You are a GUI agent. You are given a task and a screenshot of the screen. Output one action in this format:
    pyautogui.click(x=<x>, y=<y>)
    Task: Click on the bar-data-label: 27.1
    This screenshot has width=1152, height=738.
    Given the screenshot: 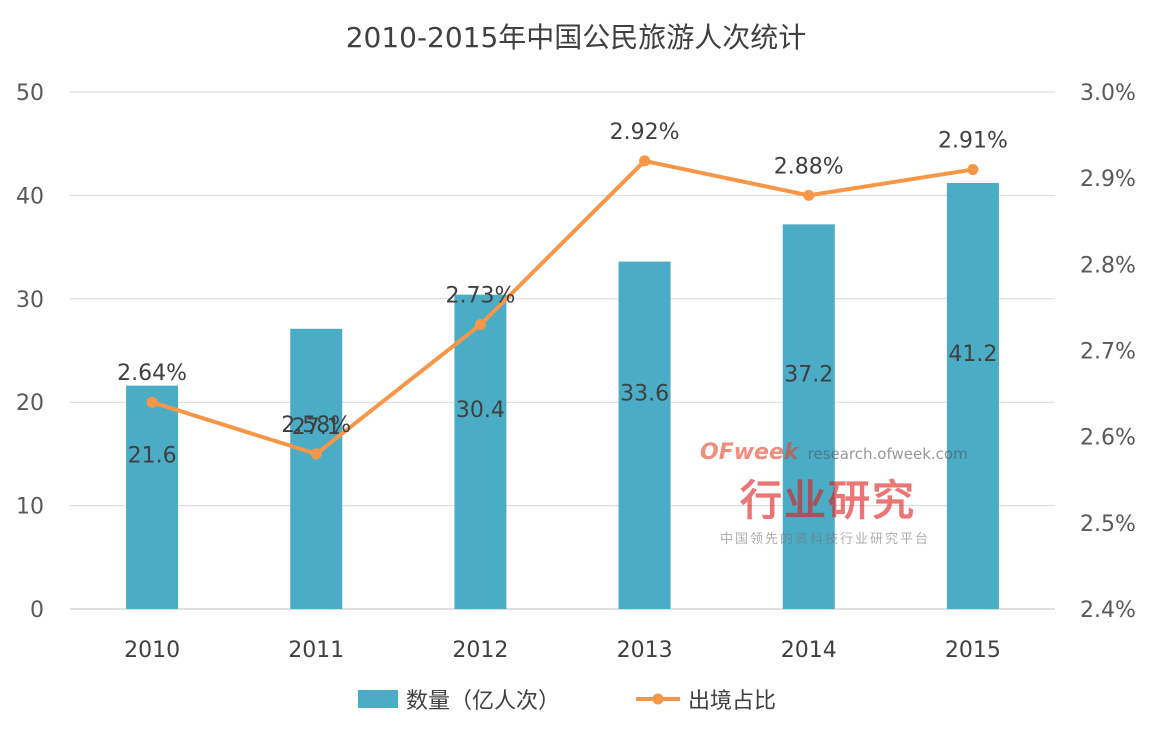 What is the action you would take?
    pyautogui.click(x=316, y=427)
    